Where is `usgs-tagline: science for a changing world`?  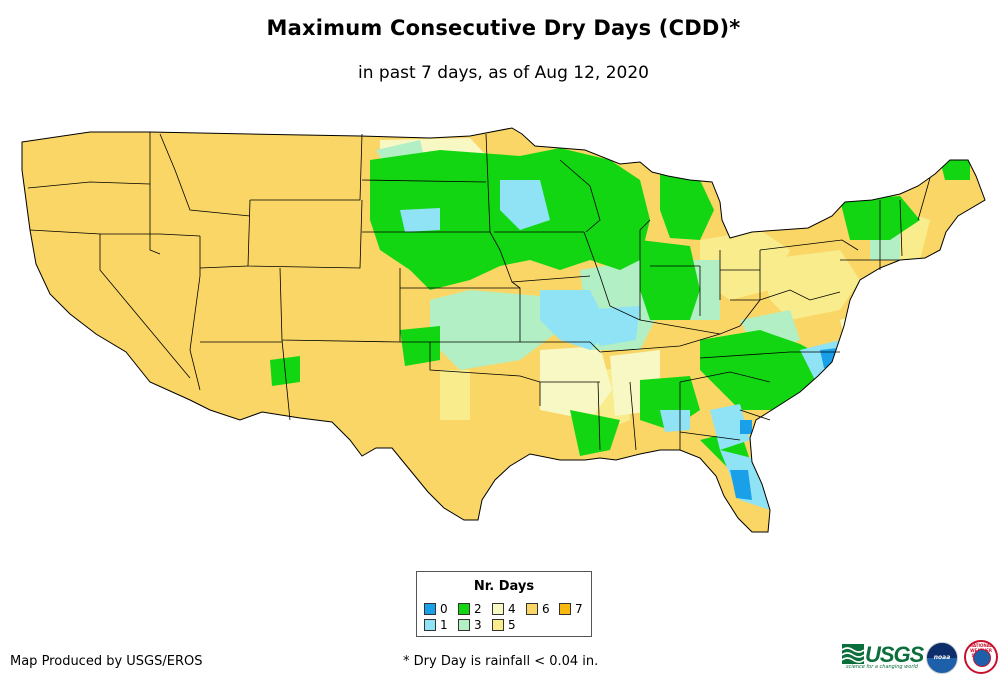 usgs-tagline: science for a changing world is located at coordinates (882, 667).